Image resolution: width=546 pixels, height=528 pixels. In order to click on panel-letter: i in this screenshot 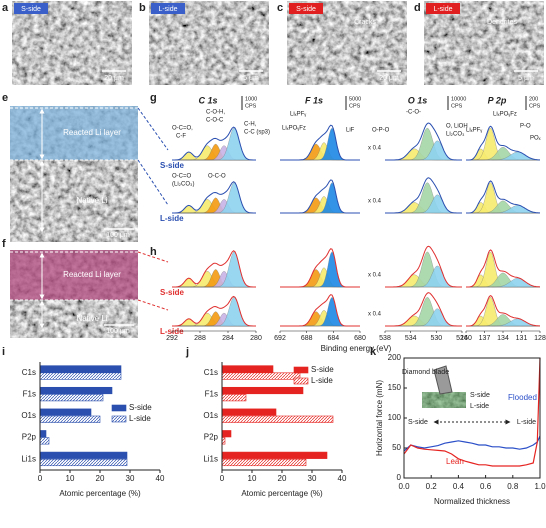, I will do `click(3, 352)`.